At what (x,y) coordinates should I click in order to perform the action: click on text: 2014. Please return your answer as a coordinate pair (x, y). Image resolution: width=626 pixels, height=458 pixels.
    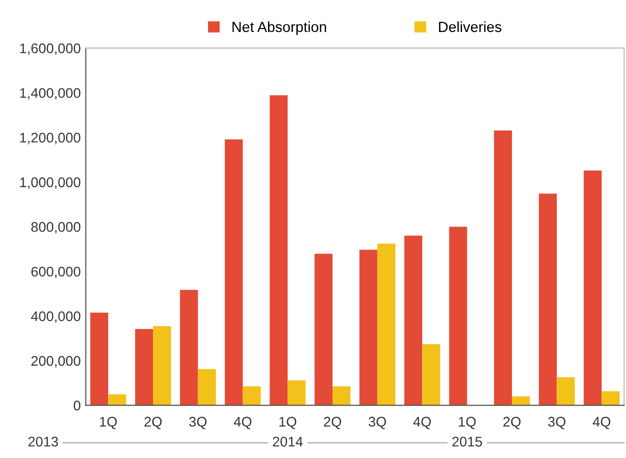
    Looking at the image, I should click on (287, 441).